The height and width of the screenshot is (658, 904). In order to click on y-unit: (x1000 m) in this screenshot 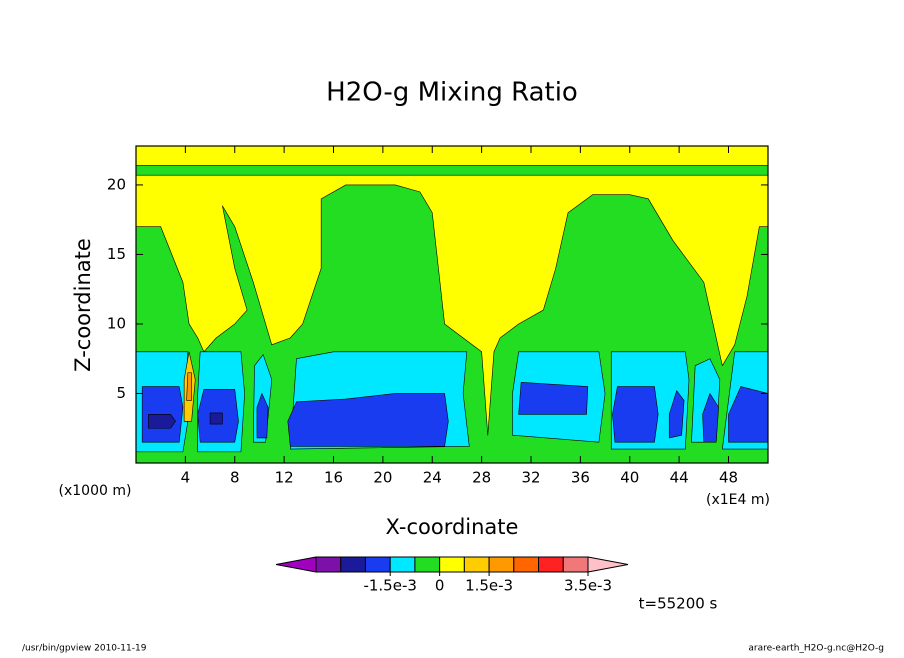, I will do `click(95, 491)`.